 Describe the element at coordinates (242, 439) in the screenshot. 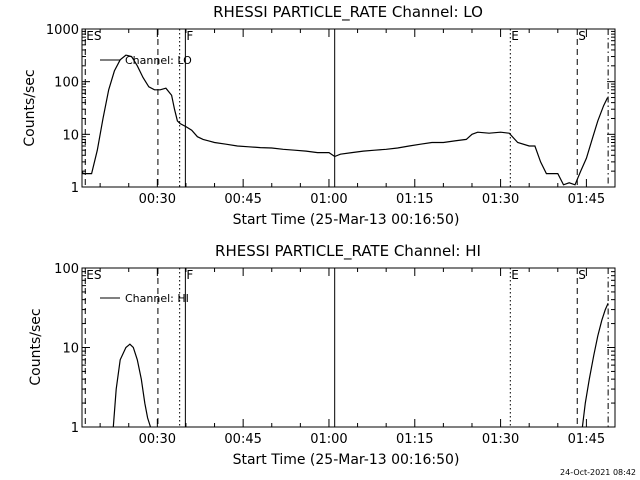

I see `hi-x-tick-label: 00:45` at that location.